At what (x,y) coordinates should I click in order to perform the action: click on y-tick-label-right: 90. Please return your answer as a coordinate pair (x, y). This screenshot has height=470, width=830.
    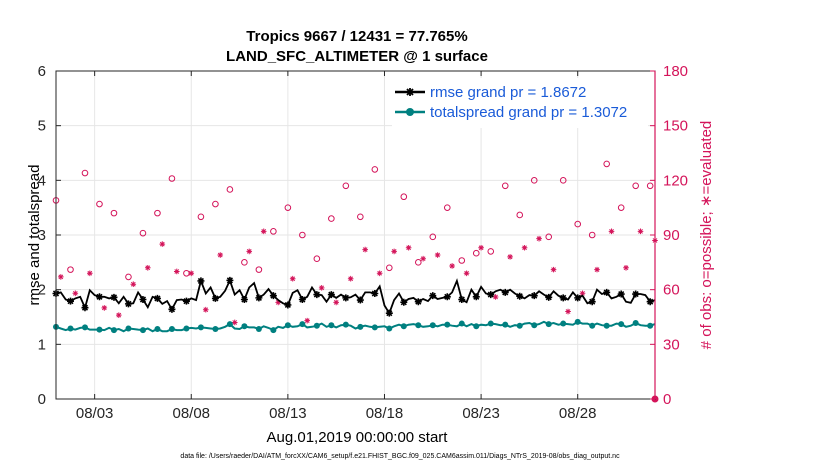
    Looking at the image, I should click on (671, 235).